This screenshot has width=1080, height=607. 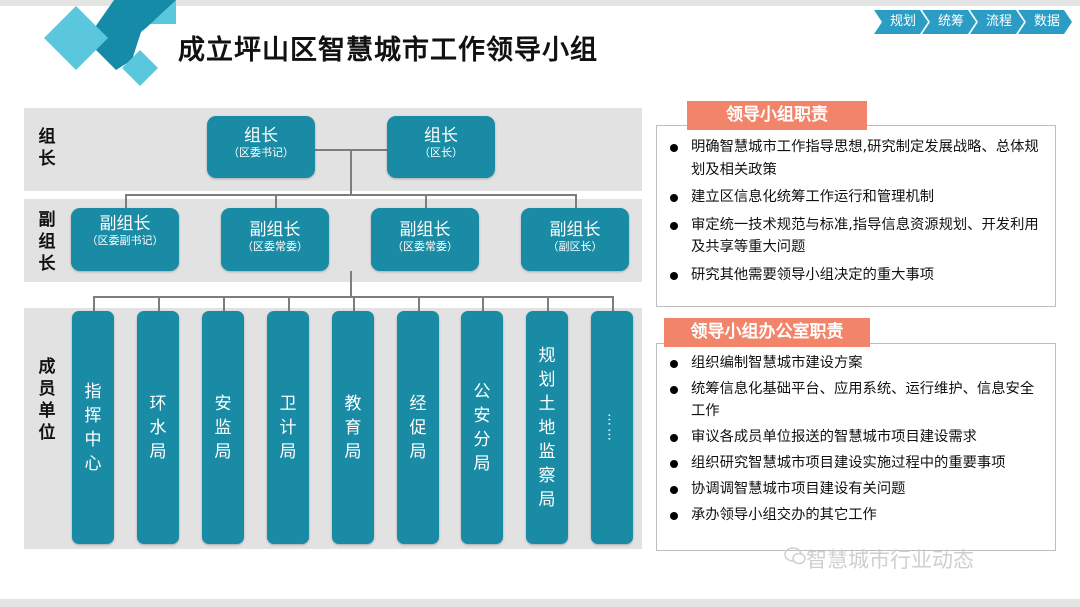 What do you see at coordinates (47, 242) in the screenshot?
I see `band-label-deputies: 副组长` at bounding box center [47, 242].